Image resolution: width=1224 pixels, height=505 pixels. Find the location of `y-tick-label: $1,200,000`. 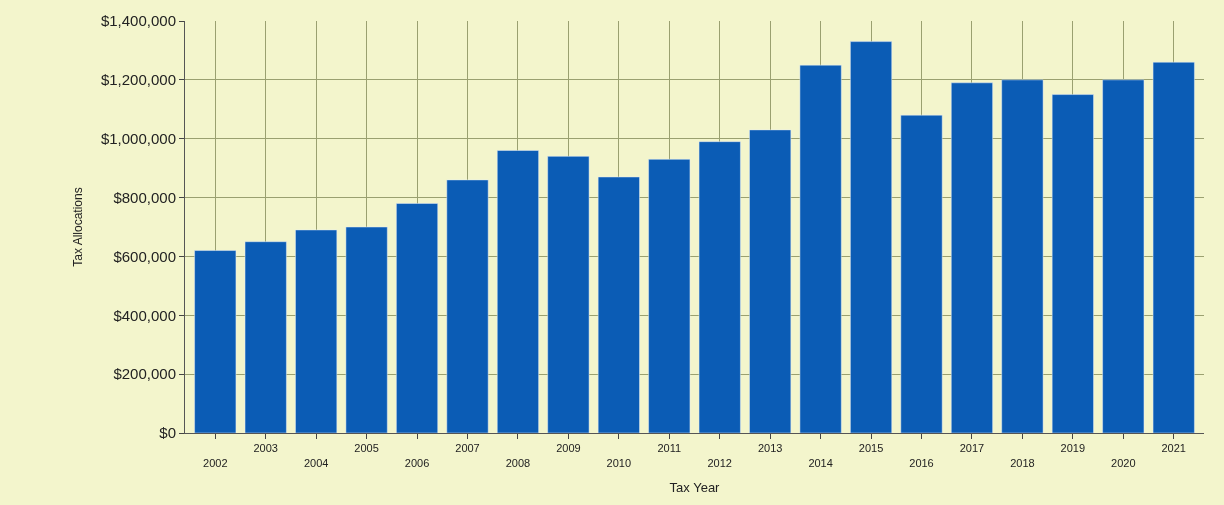

y-tick-label: $1,200,000 is located at coordinates (138, 80).